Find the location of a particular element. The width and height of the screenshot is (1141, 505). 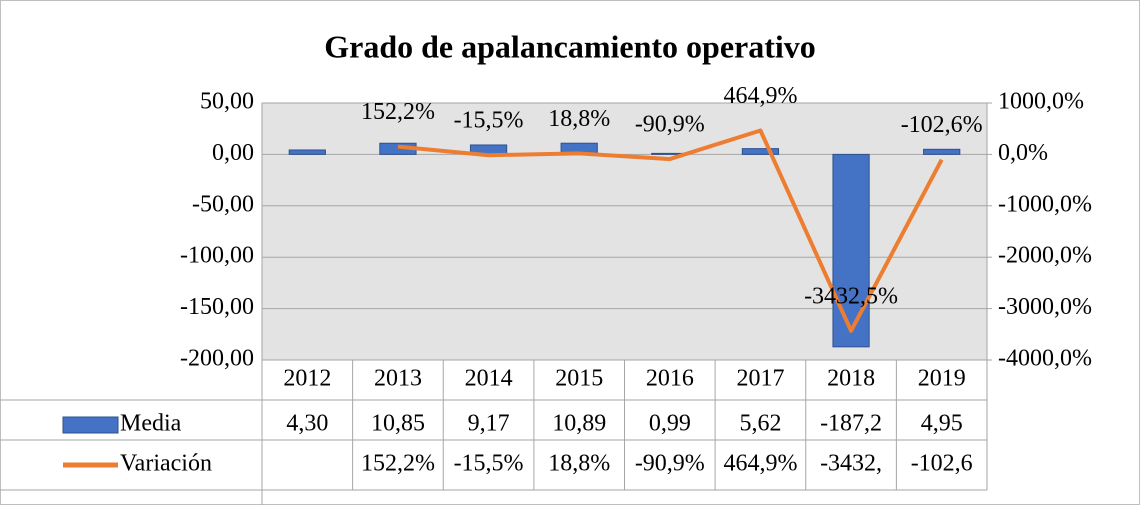

x-tick-label: 2015 is located at coordinates (579, 379).